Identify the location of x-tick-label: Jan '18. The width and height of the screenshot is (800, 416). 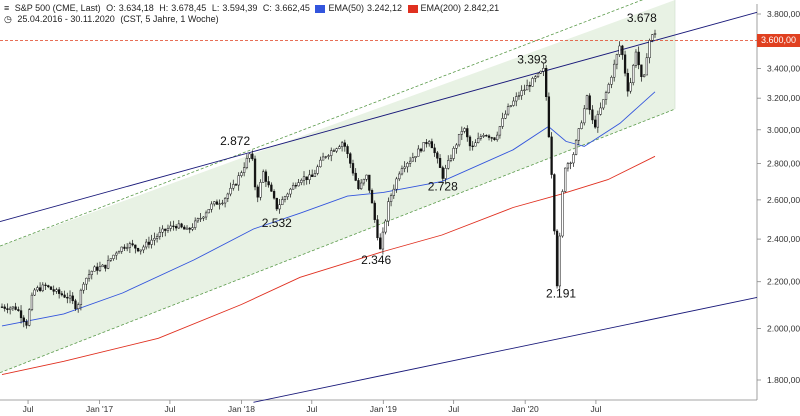
(241, 409).